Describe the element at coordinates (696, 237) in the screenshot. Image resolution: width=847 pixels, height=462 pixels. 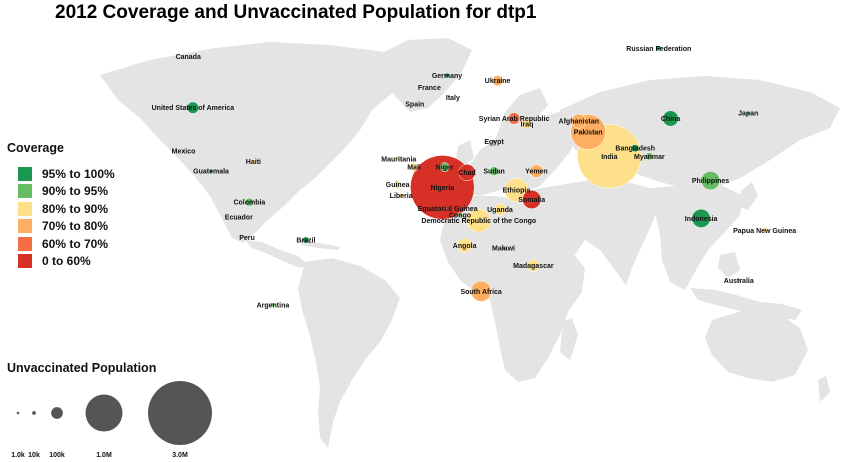
I see `land-east-asia` at that location.